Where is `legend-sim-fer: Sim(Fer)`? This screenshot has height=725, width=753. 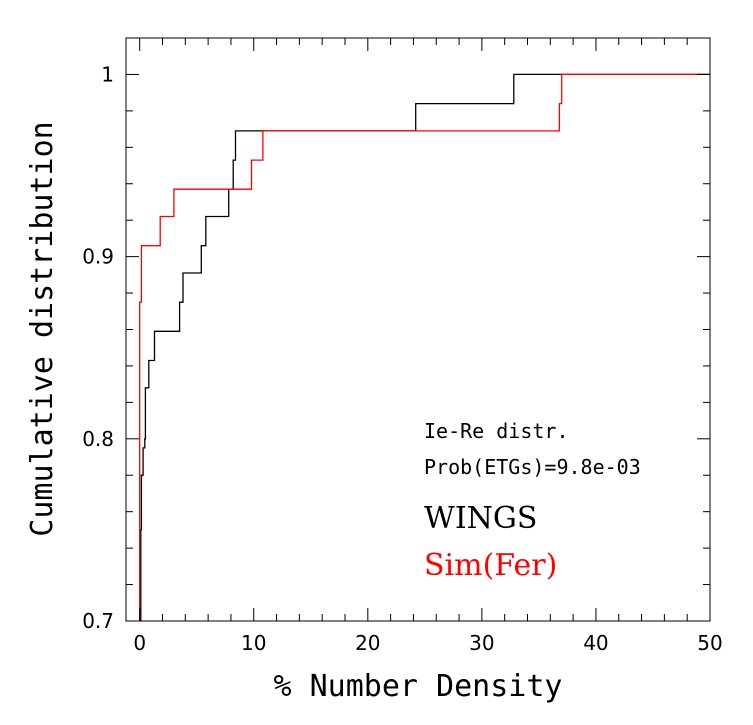
legend-sim-fer: Sim(Fer) is located at coordinates (490, 565).